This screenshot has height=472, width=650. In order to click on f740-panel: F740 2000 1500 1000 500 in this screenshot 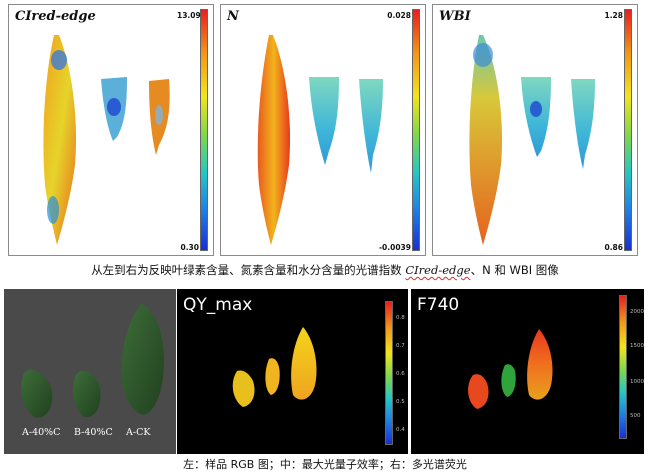, I will do `click(527, 371)`.